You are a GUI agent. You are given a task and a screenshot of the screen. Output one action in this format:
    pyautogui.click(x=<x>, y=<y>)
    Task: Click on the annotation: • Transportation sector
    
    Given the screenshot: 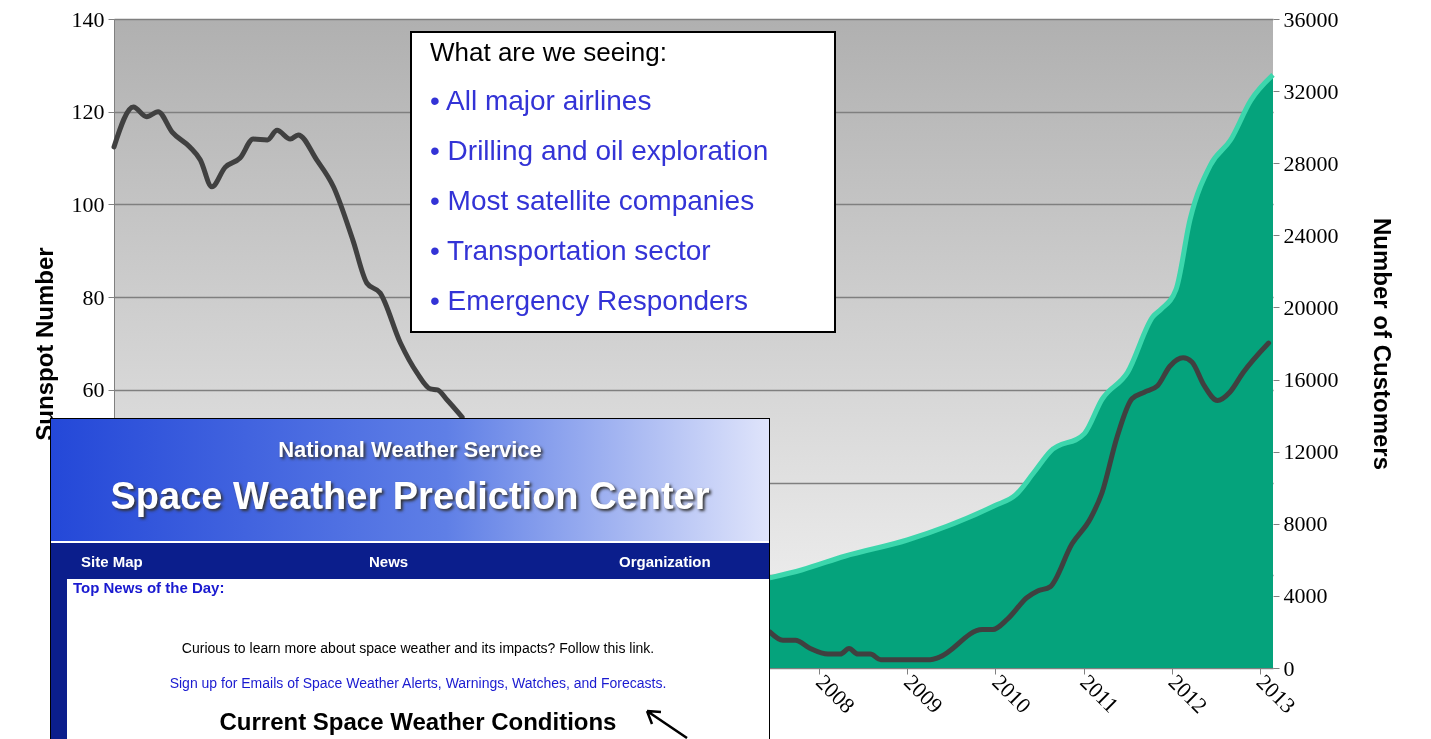 What is the action you would take?
    pyautogui.click(x=570, y=251)
    